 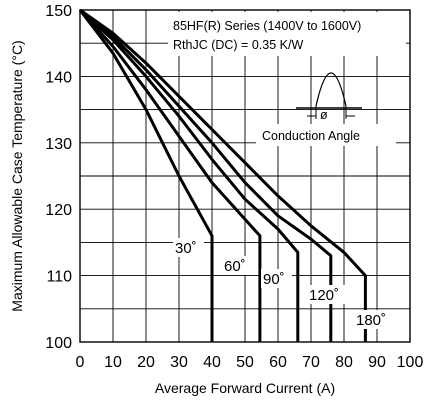 What do you see at coordinates (238, 45) in the screenshot?
I see `rth-note: RthJC (DC) = 0.35 K/W` at bounding box center [238, 45].